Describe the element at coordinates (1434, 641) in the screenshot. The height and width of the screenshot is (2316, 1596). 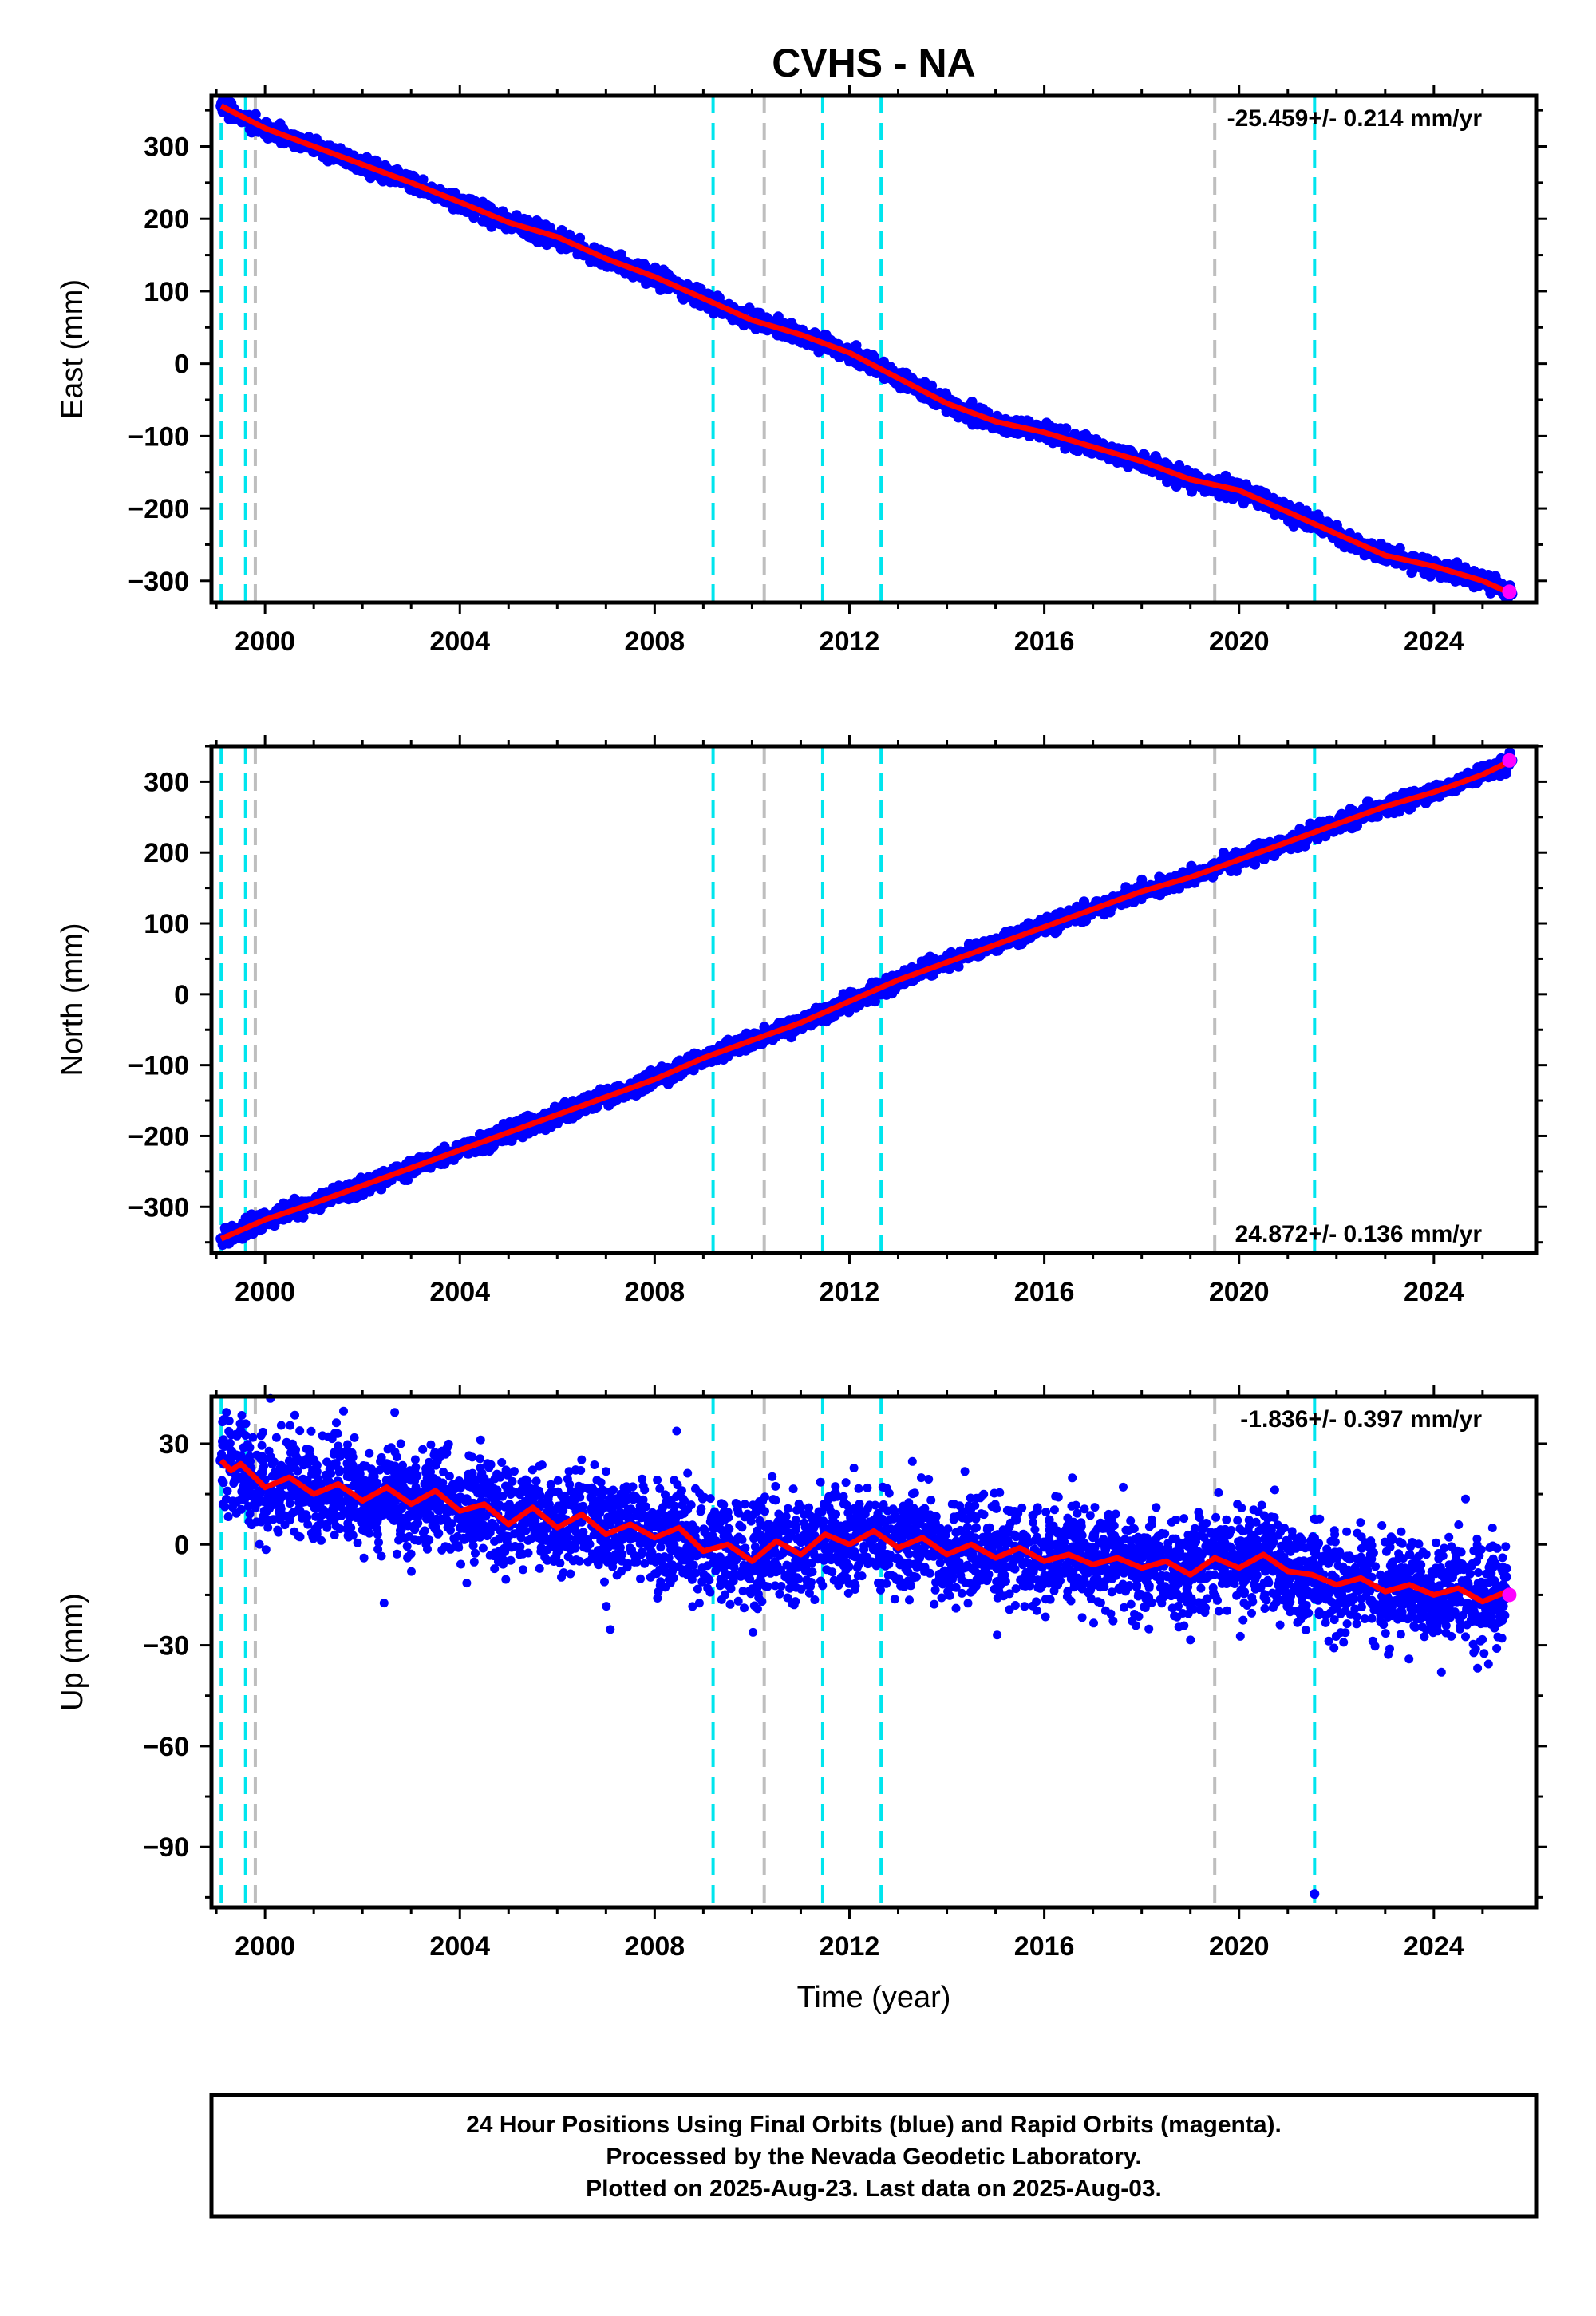
I see `x-tick-label: 2024` at that location.